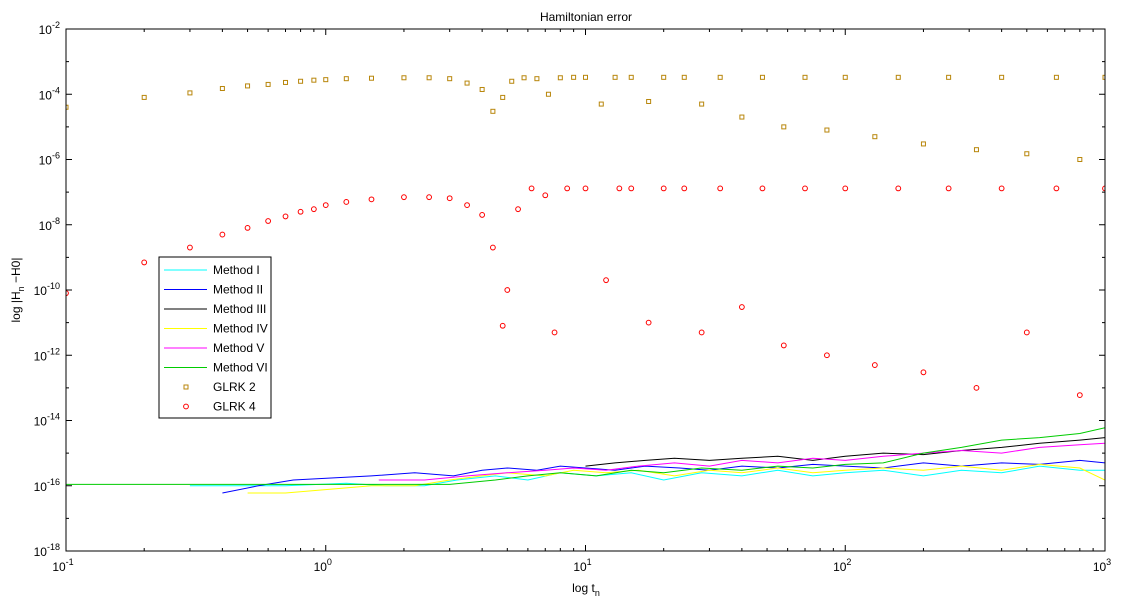  What do you see at coordinates (16, 272) in the screenshot?
I see `y-axis-label-suffix: −H0|` at bounding box center [16, 272].